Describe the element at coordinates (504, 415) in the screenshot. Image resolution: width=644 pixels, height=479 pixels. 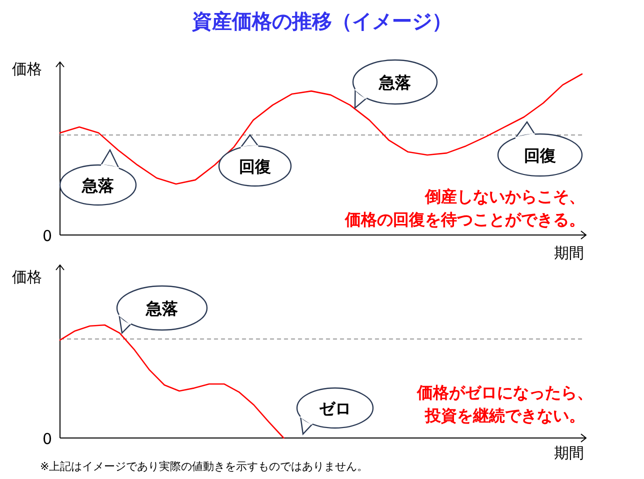
I see `annotation: 投資を継続できない。` at that location.